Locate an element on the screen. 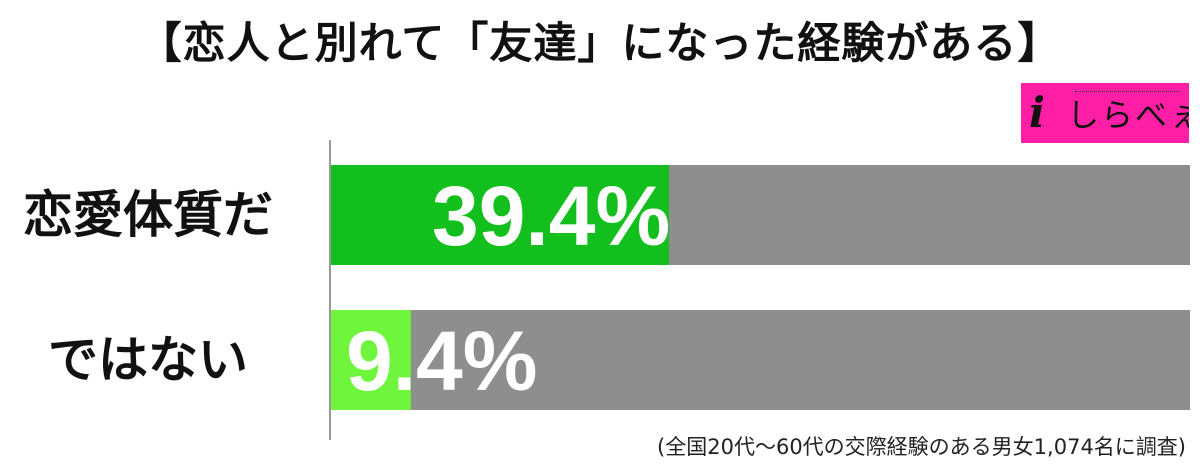 This screenshot has width=1200, height=471. survey-footnote: (全国20代〜60代の交際経験のある男女1,074名に調査) is located at coordinates (921, 447).